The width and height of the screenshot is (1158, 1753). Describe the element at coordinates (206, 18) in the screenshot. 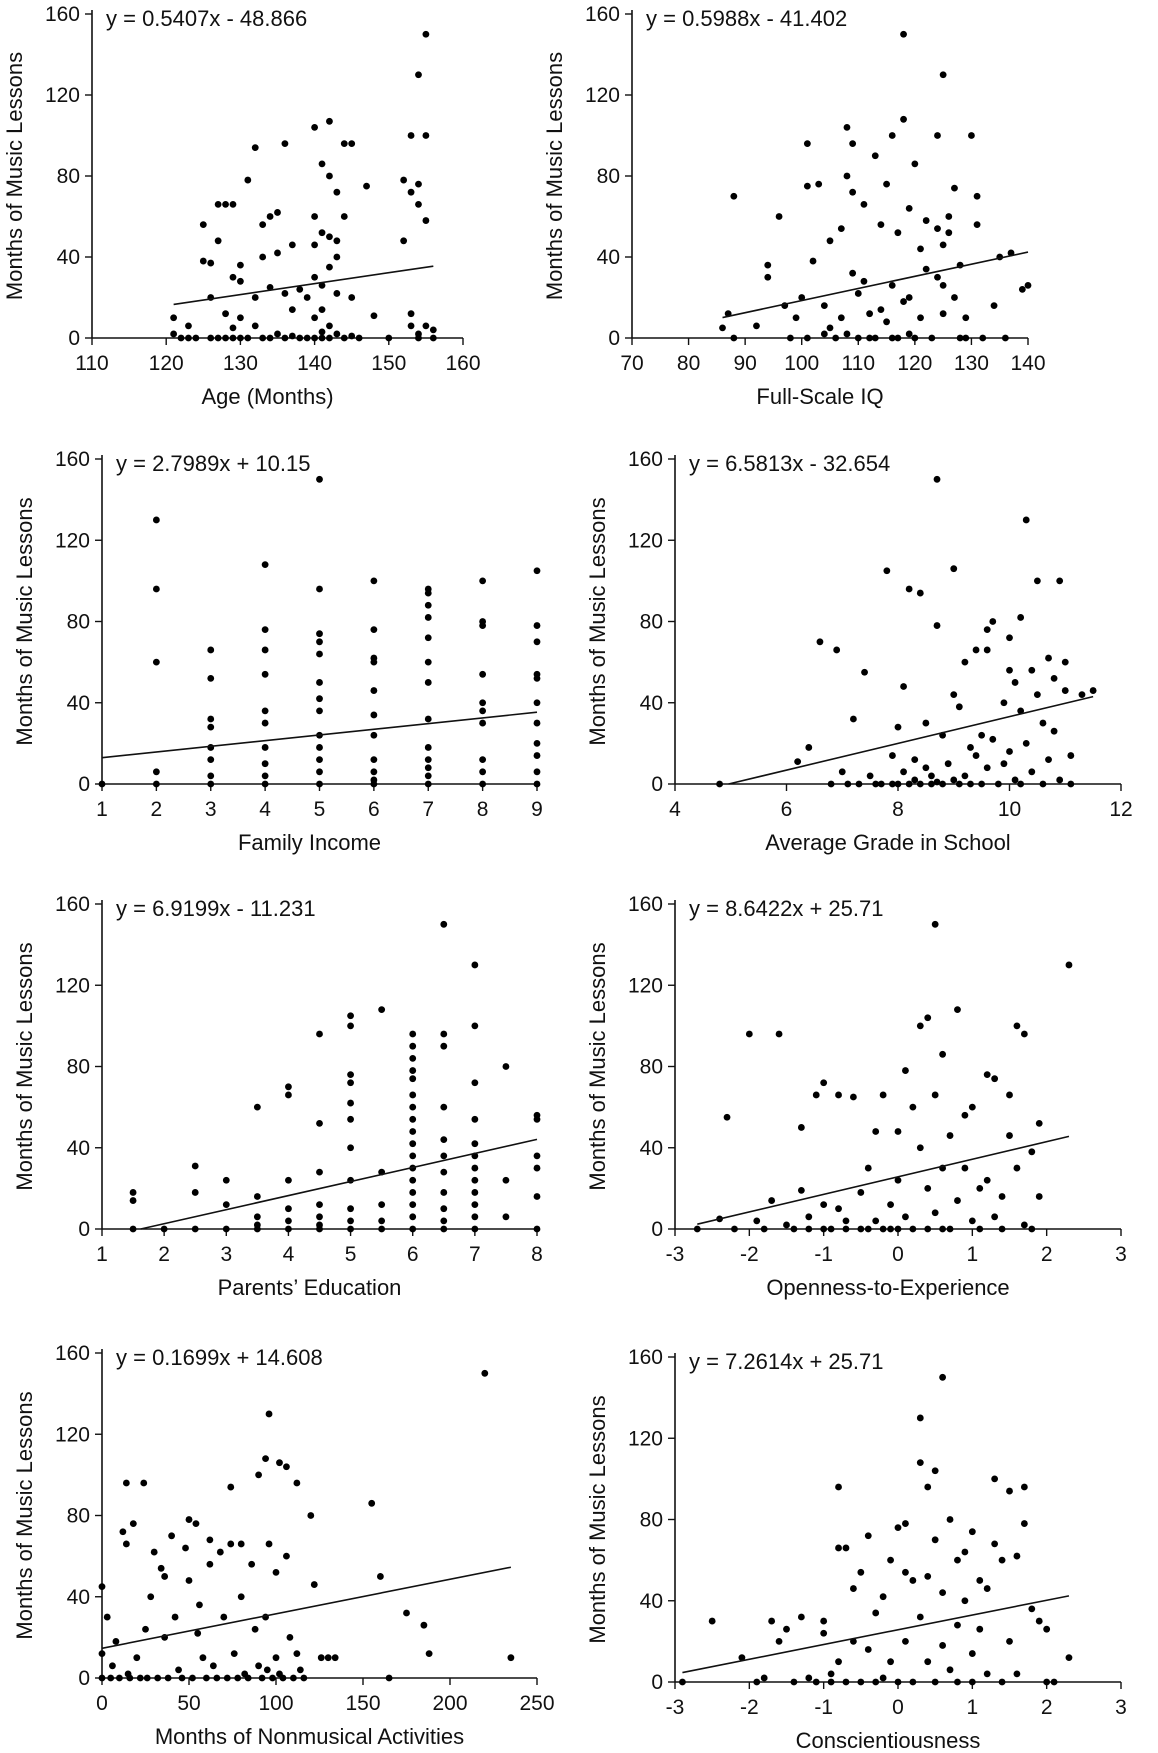

I see `regression-equation: y = 0.5407x - 48.866` at that location.